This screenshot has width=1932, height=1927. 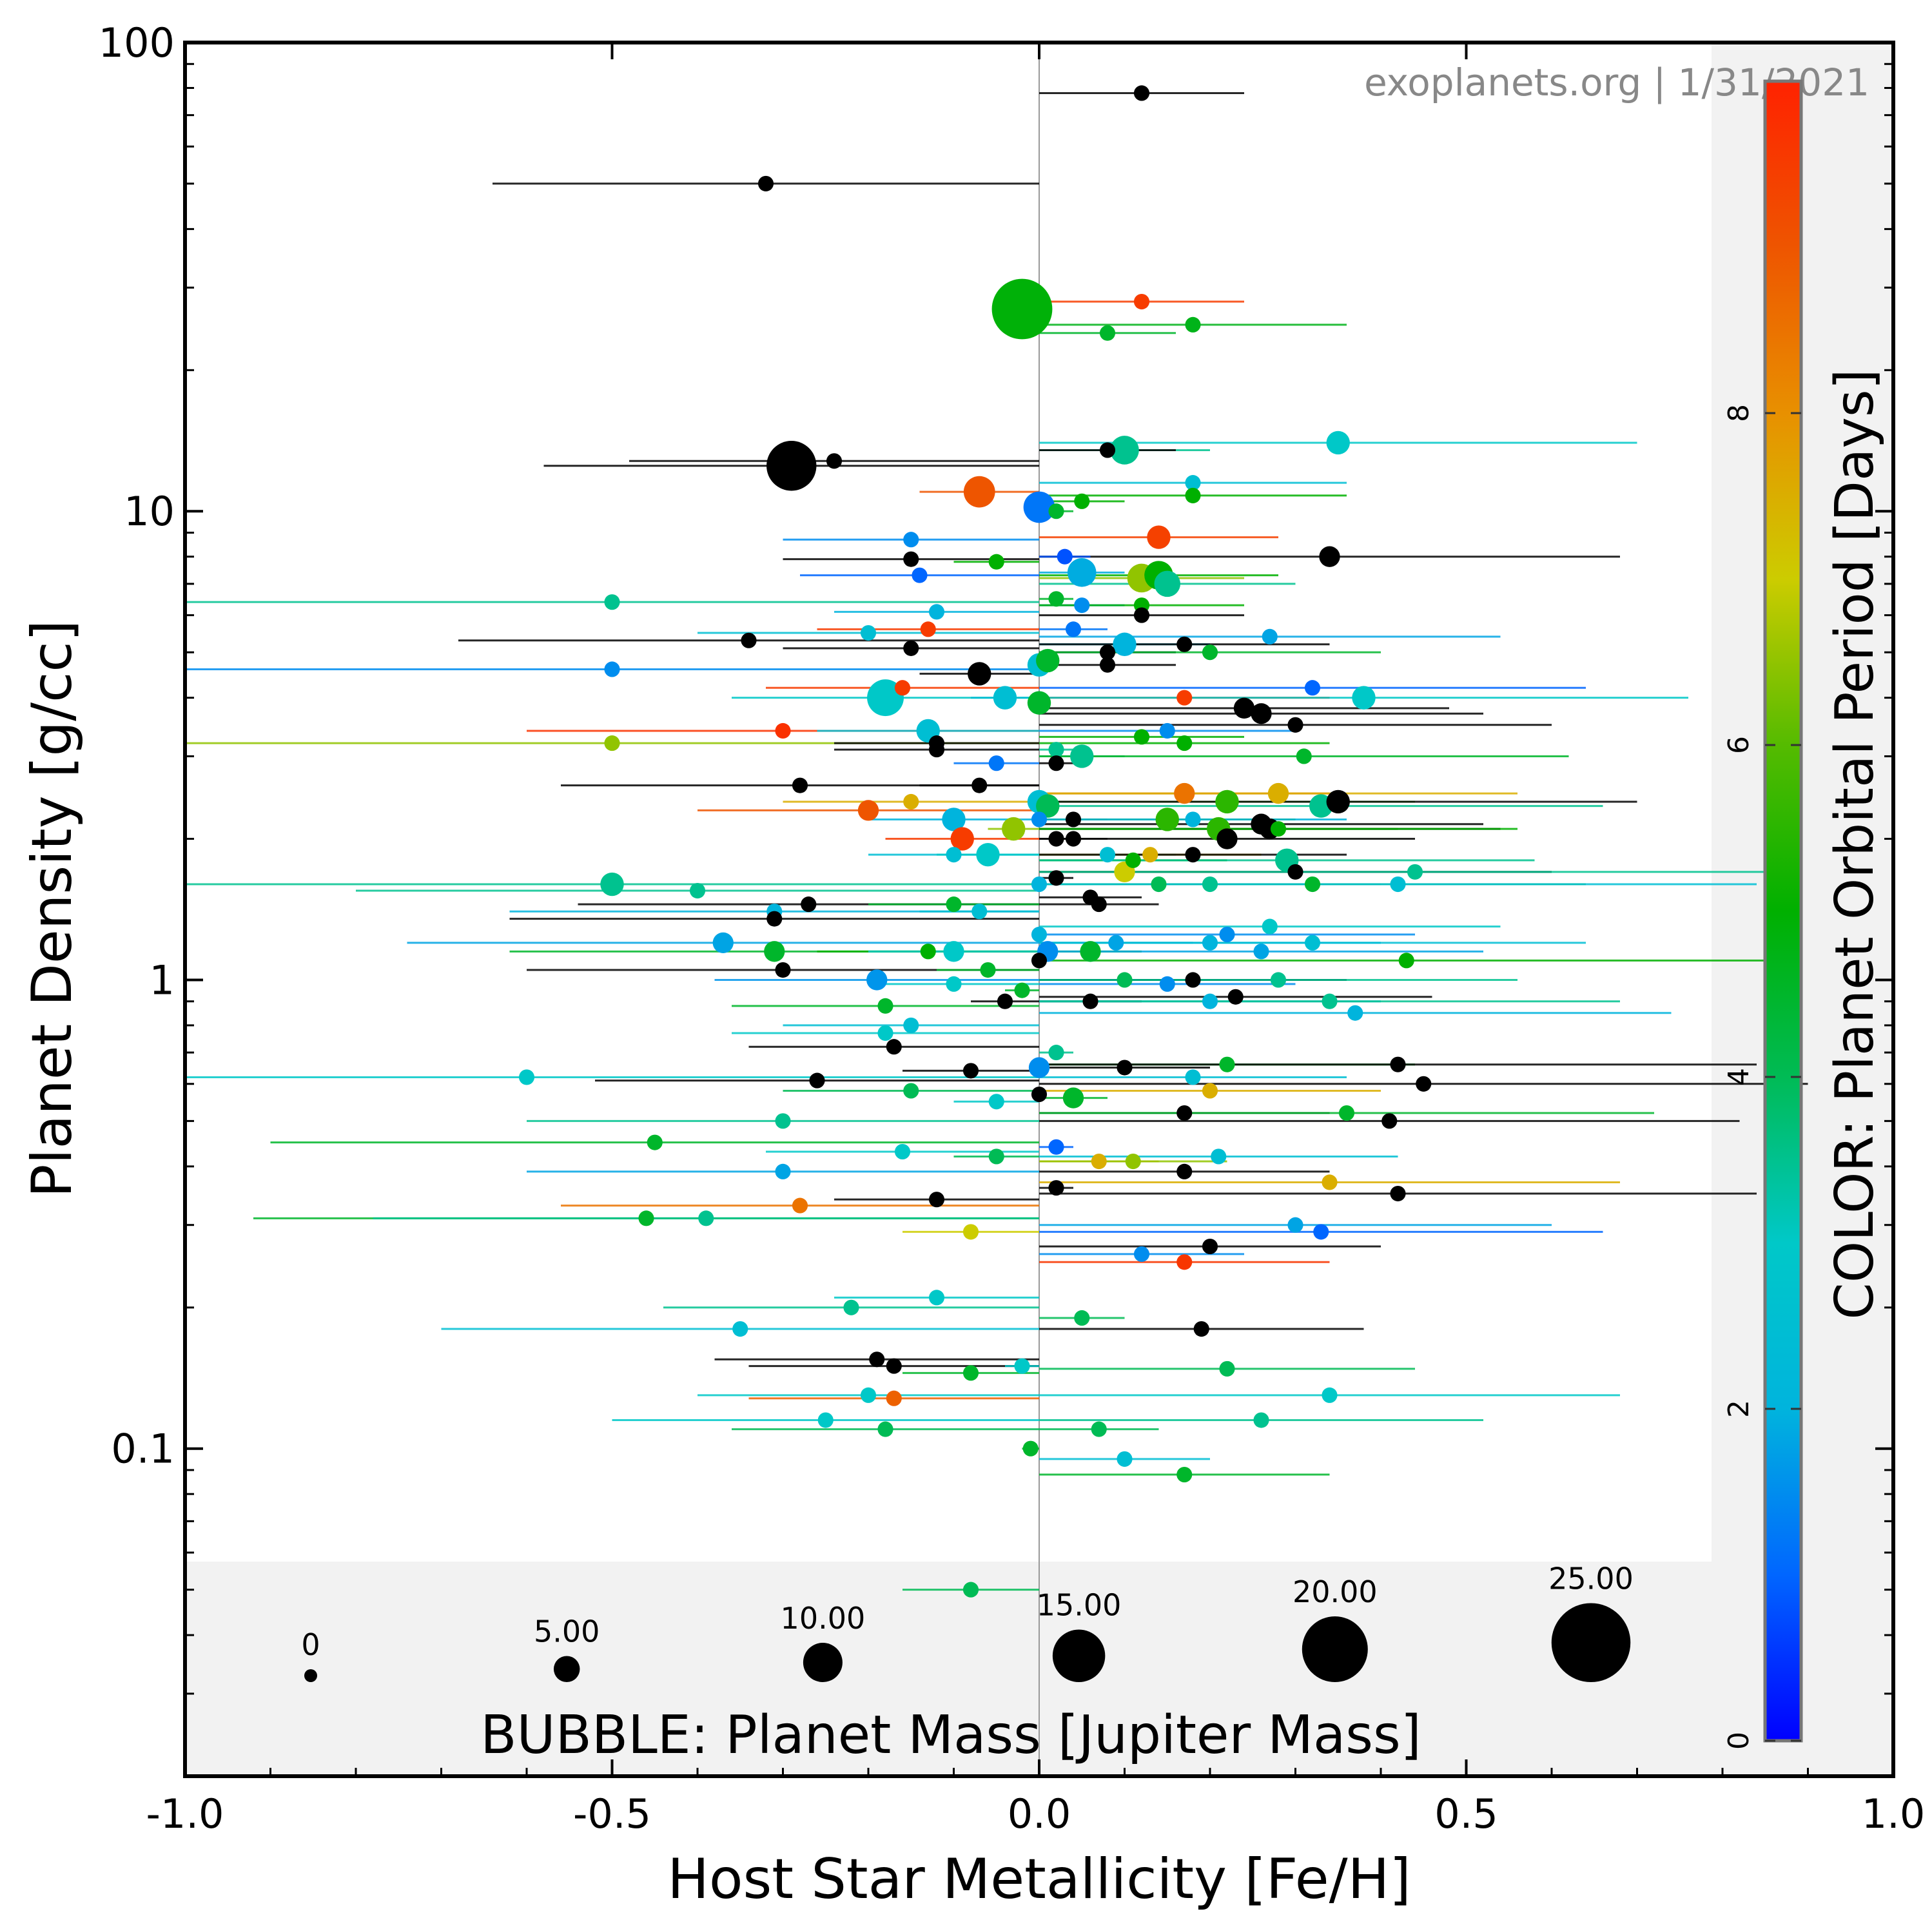 I want to click on colorbar-tick-label: 0, so click(x=1739, y=1741).